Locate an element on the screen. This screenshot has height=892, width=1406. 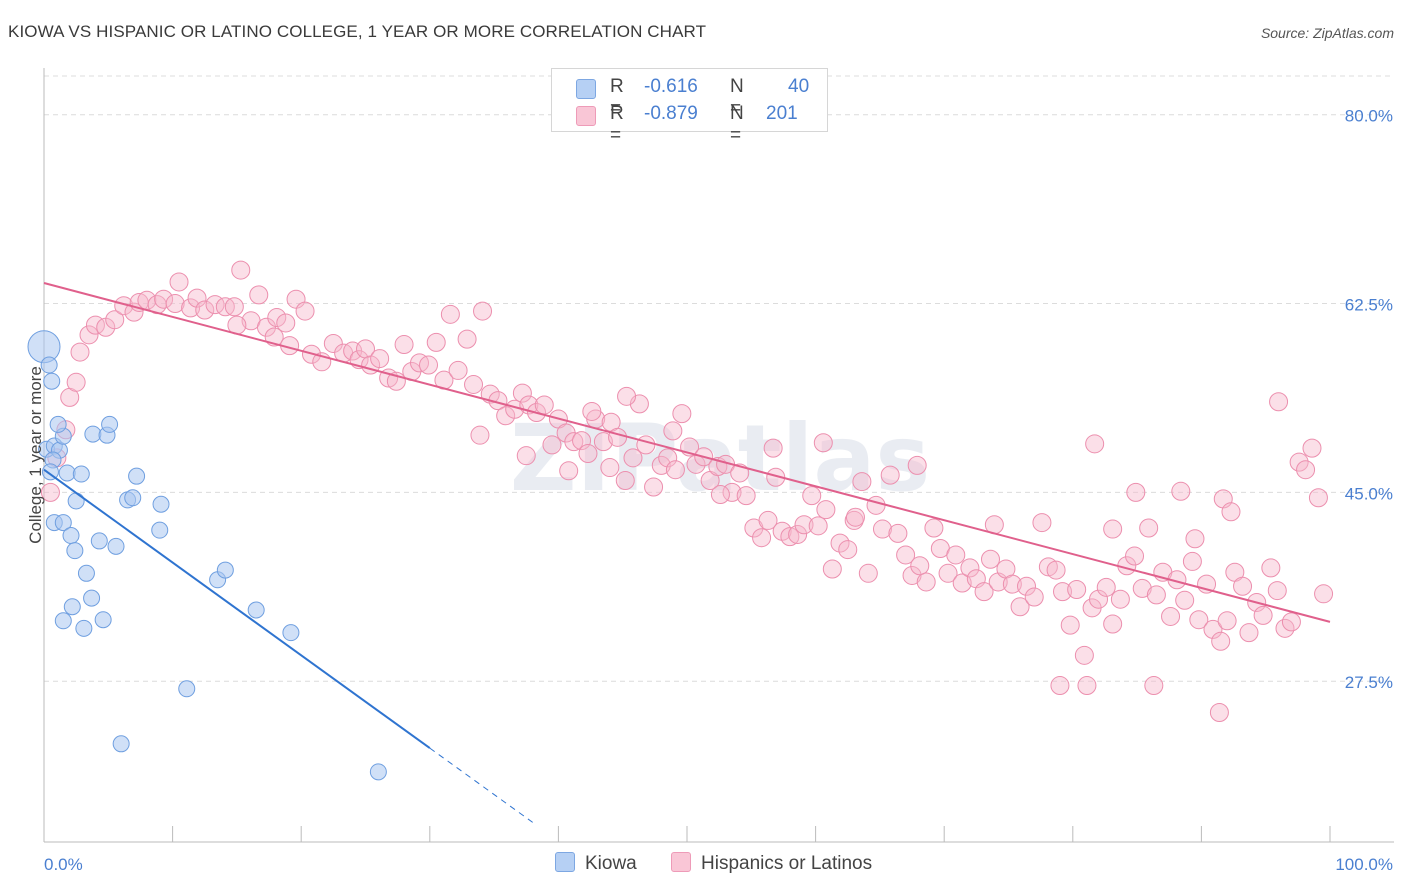
kiowa-legend-swatch is located at coordinates (565, 862).